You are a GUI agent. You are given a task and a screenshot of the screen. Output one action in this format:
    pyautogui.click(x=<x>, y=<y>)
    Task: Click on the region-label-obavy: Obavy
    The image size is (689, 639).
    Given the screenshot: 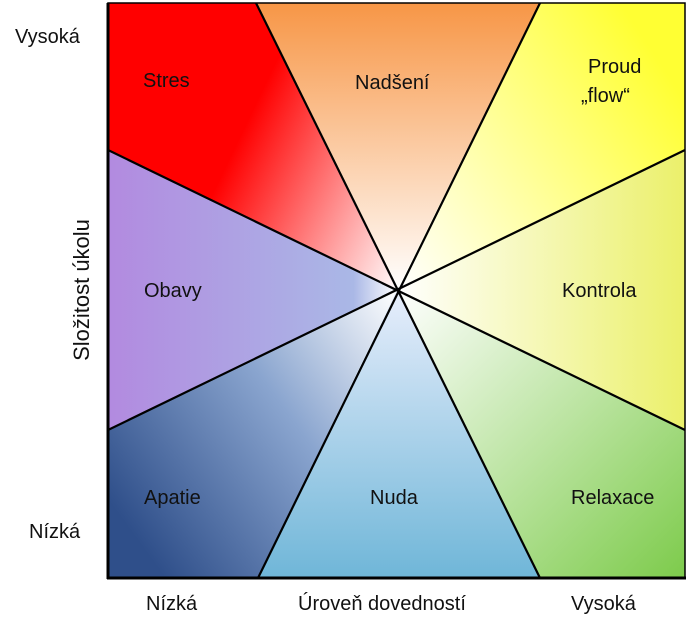 What is the action you would take?
    pyautogui.click(x=173, y=291)
    